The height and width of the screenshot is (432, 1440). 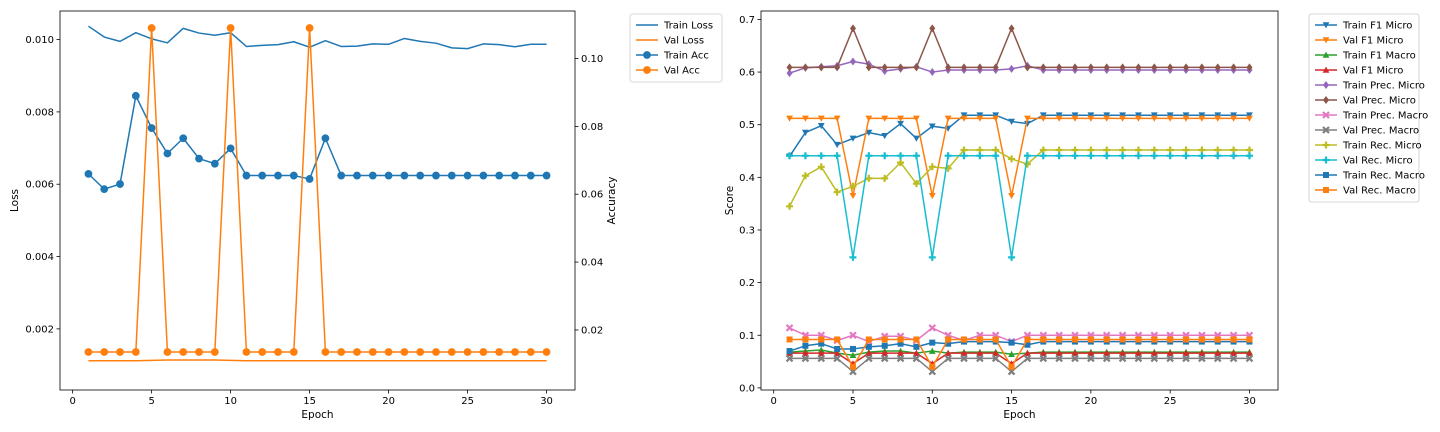 What do you see at coordinates (39, 40) in the screenshot?
I see `y-tick-label: 0.010` at bounding box center [39, 40].